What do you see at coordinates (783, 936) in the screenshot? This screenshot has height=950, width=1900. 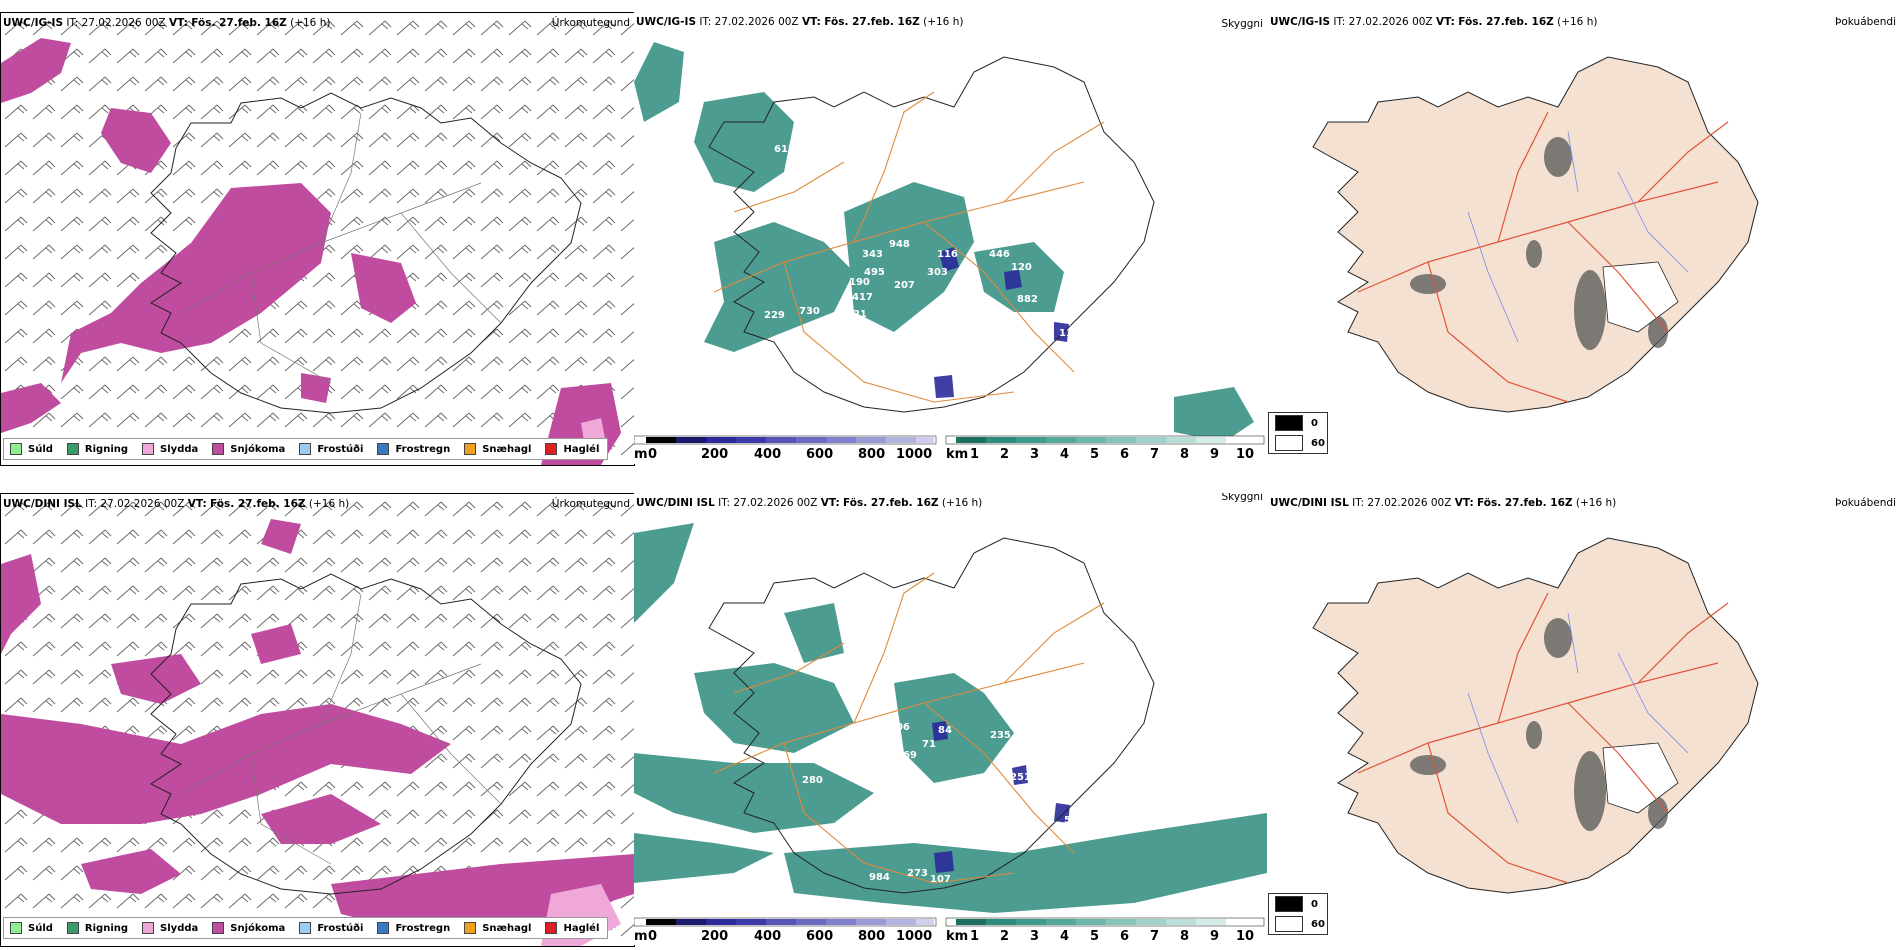 I see `visibility-m-scale: m 0 200 400 600 800 1000` at bounding box center [783, 936].